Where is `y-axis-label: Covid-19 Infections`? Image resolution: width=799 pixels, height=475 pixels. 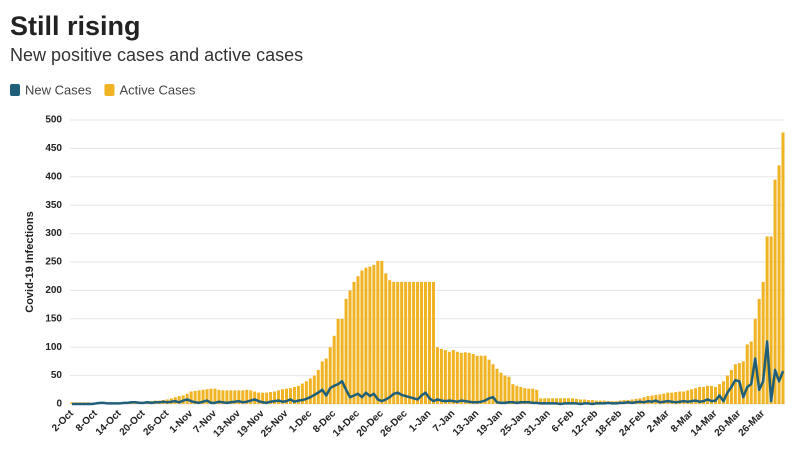 y-axis-label: Covid-19 Infections is located at coordinates (30, 261).